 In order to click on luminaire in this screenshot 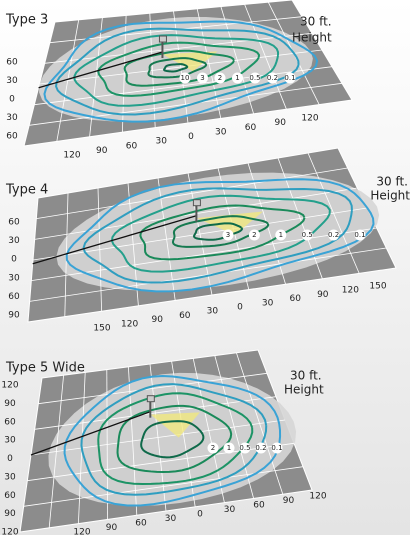, I will do `click(196, 203)`.